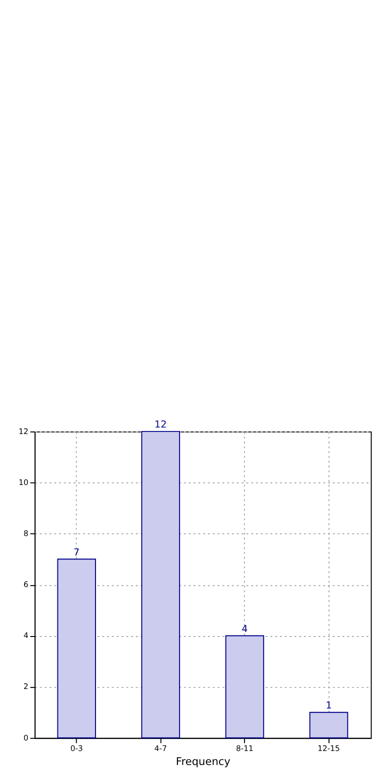  I want to click on y-tick-label: 10, so click(23, 482).